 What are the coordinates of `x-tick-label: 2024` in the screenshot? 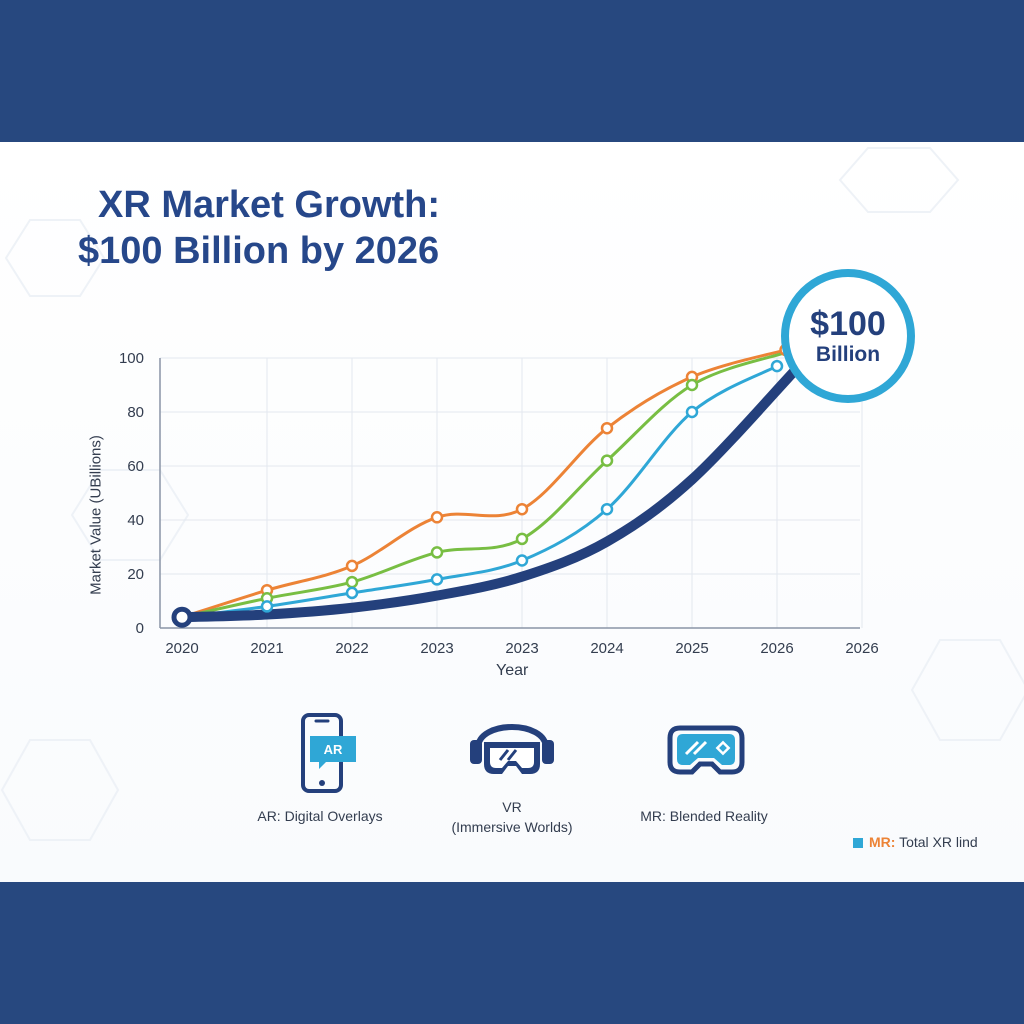 It's located at (606, 648).